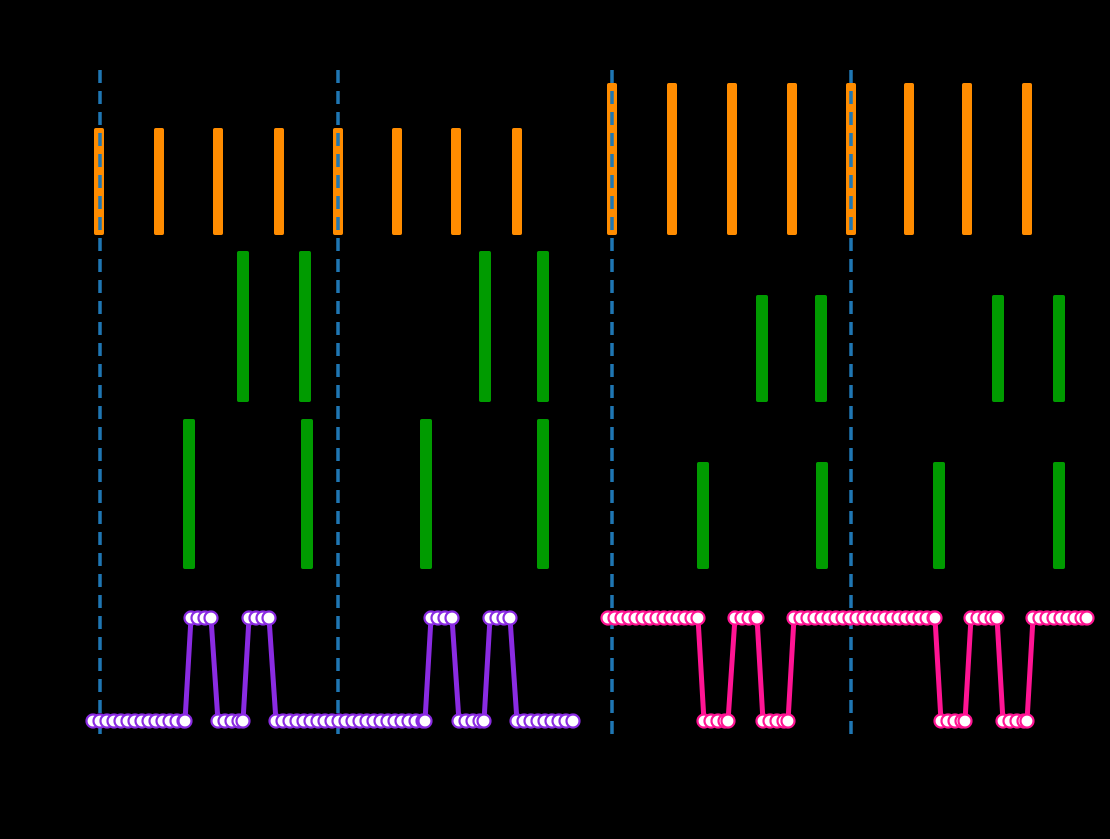 The image size is (1110, 839). I want to click on square-wave-violet, so click(333, 669).